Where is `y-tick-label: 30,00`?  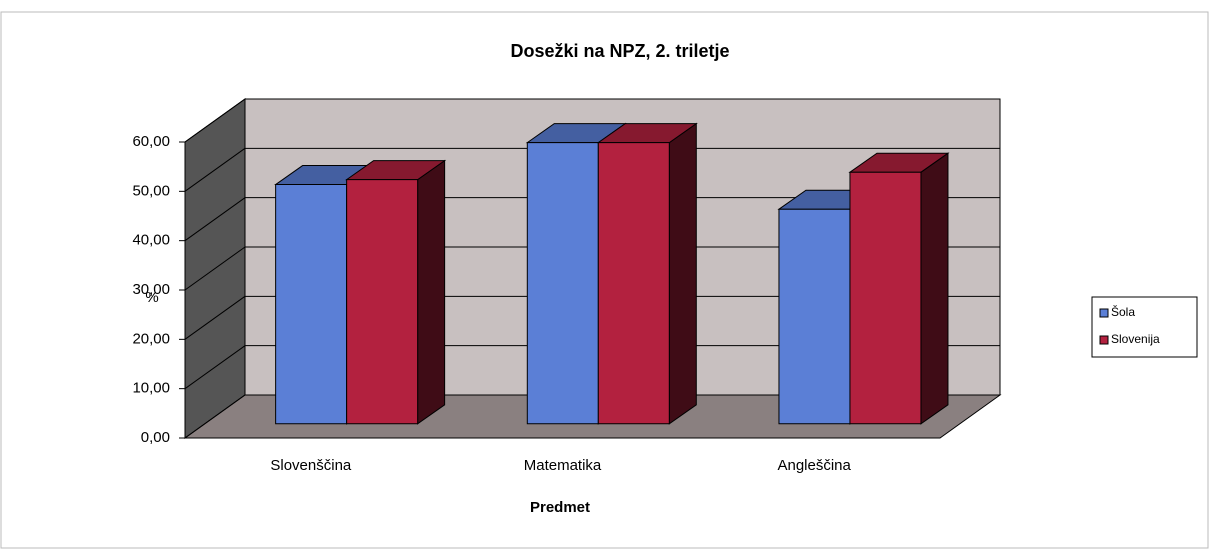 y-tick-label: 30,00 is located at coordinates (151, 289).